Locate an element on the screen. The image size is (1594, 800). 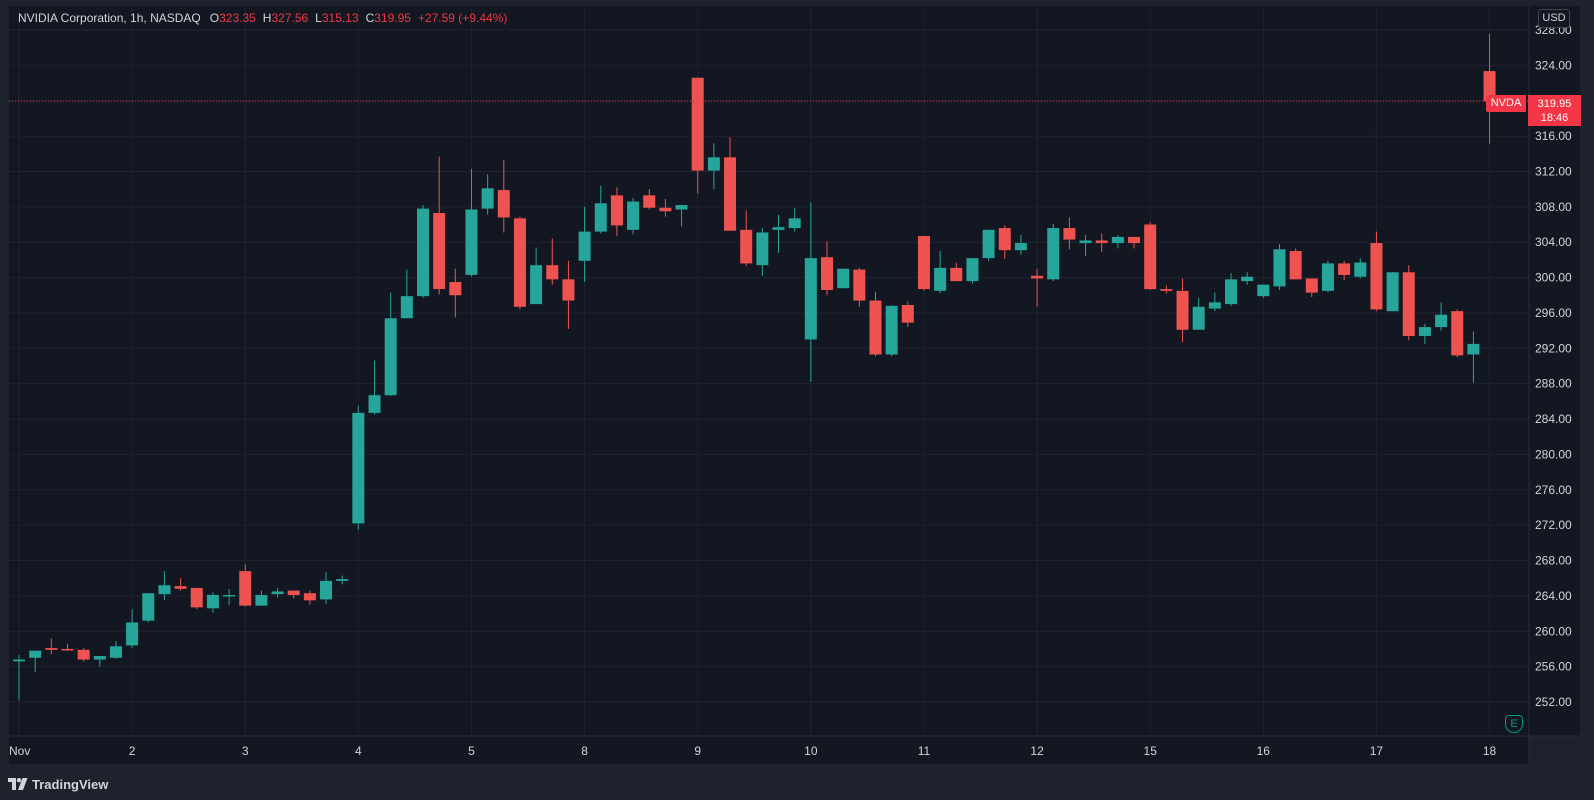
symbol-title: NVIDIA Corporation, 1h, NASDAQ is located at coordinates (109, 18).